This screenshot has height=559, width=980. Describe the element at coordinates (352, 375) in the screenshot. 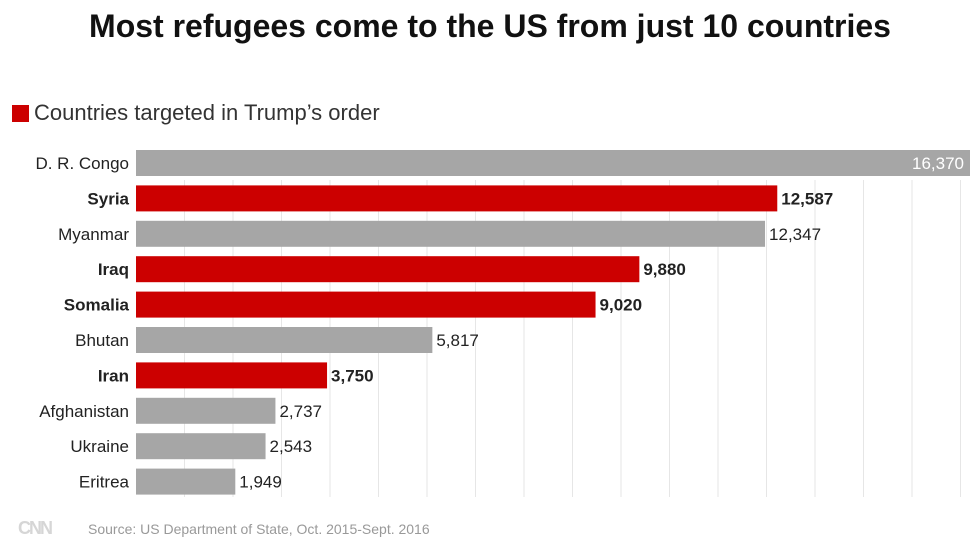

I see `value-label: 3,750` at that location.